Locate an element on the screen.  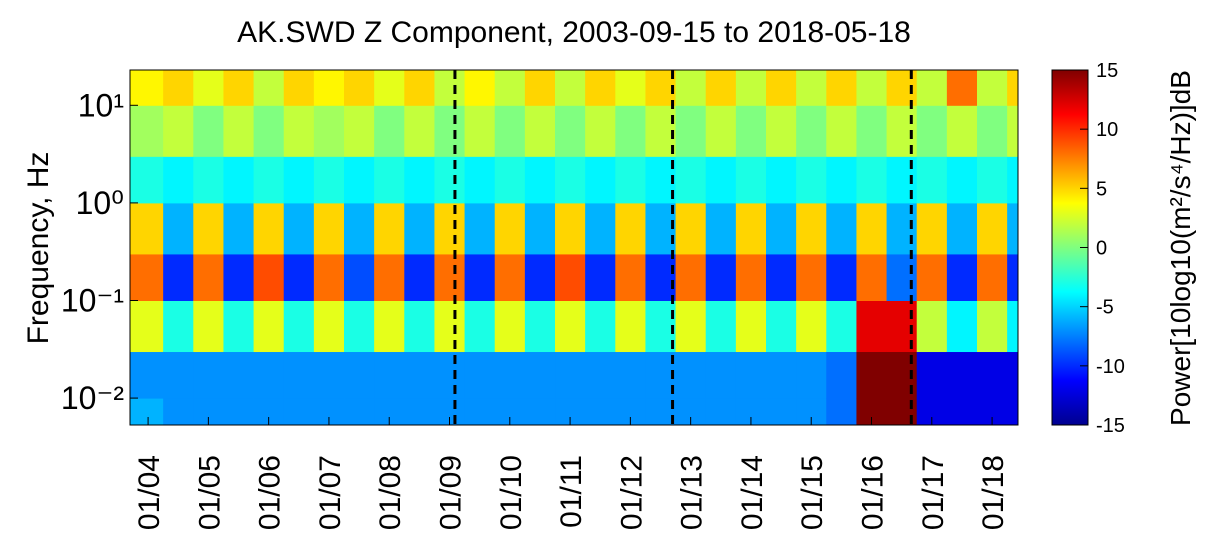
x-tick-label: 01/18 is located at coordinates (993, 492).